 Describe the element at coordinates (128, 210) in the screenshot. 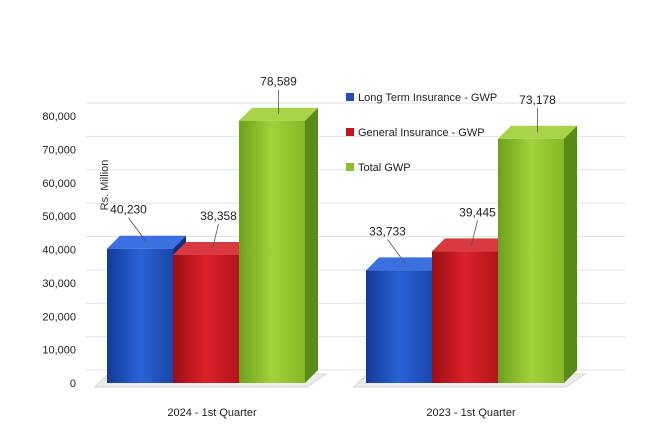

I see `data-label: 40,230` at that location.